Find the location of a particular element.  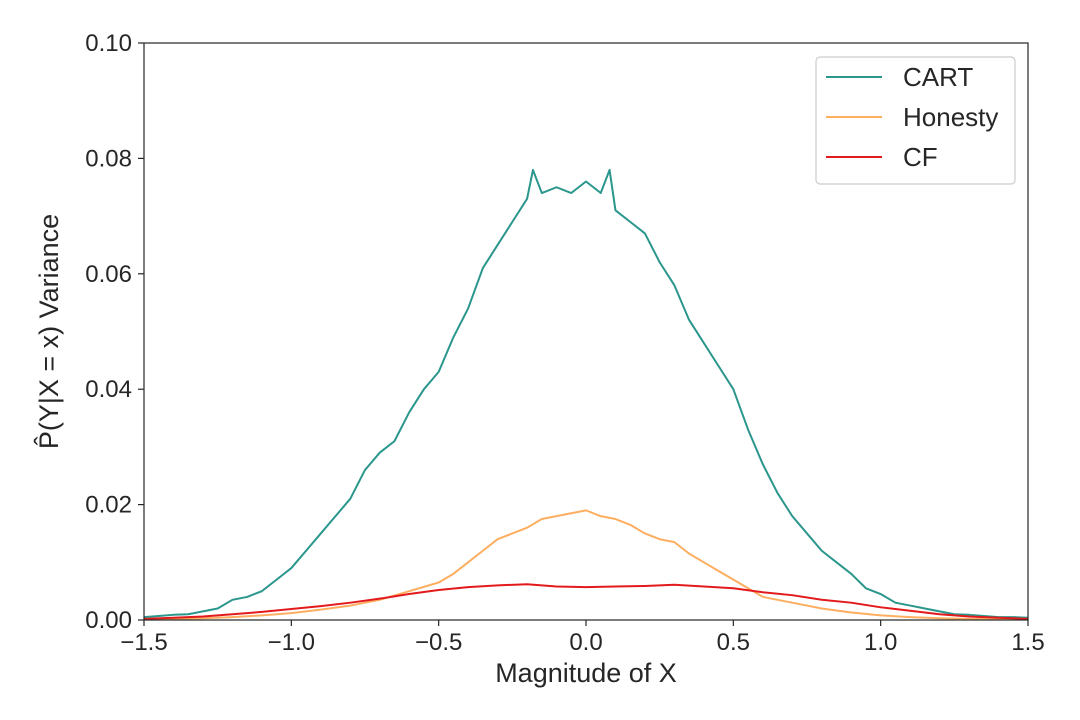

x-tick-label: 1.0 is located at coordinates (880, 642).